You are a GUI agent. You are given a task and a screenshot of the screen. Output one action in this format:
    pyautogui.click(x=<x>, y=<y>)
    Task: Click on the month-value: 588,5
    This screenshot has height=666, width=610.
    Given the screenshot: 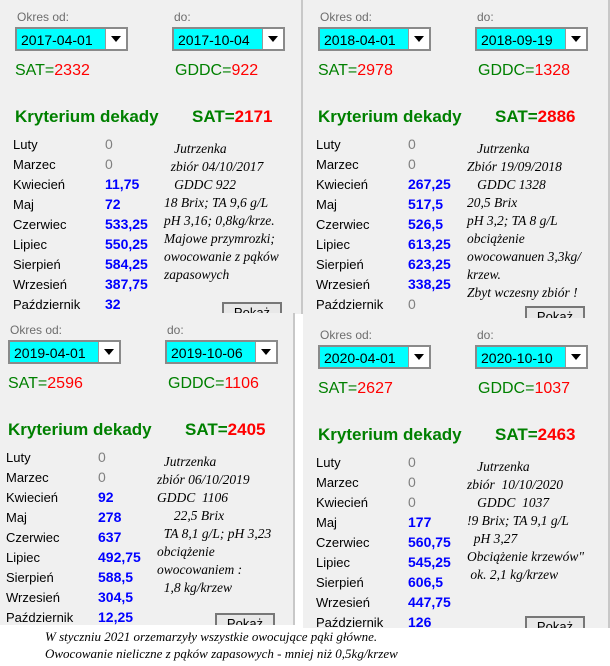 What is the action you would take?
    pyautogui.click(x=116, y=577)
    